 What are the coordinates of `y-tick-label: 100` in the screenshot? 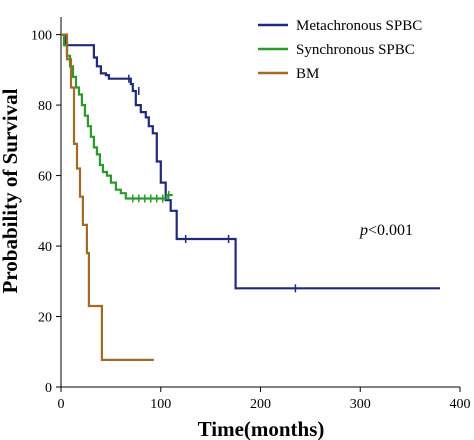 It's located at (41, 36).